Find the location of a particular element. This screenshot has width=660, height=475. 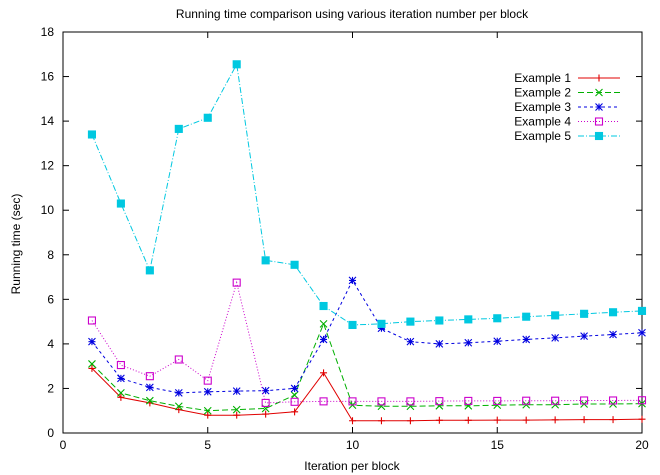

legend-label: Example 4 is located at coordinates (542, 122).